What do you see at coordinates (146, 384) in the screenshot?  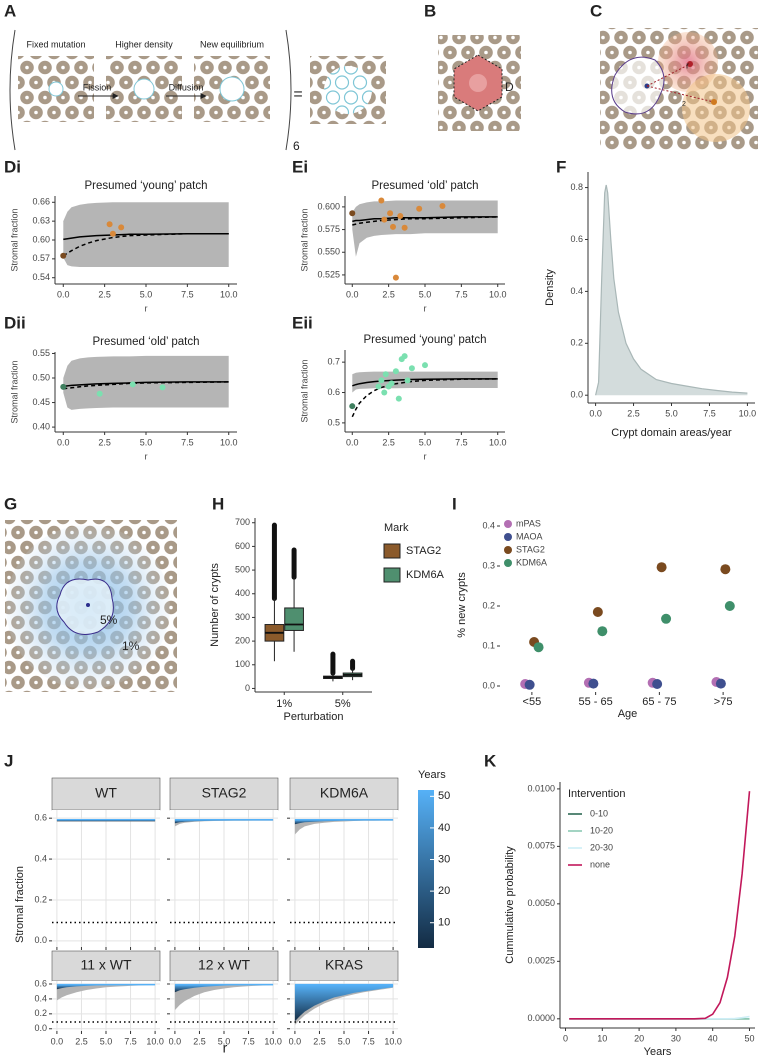 I see `mean-line` at bounding box center [146, 384].